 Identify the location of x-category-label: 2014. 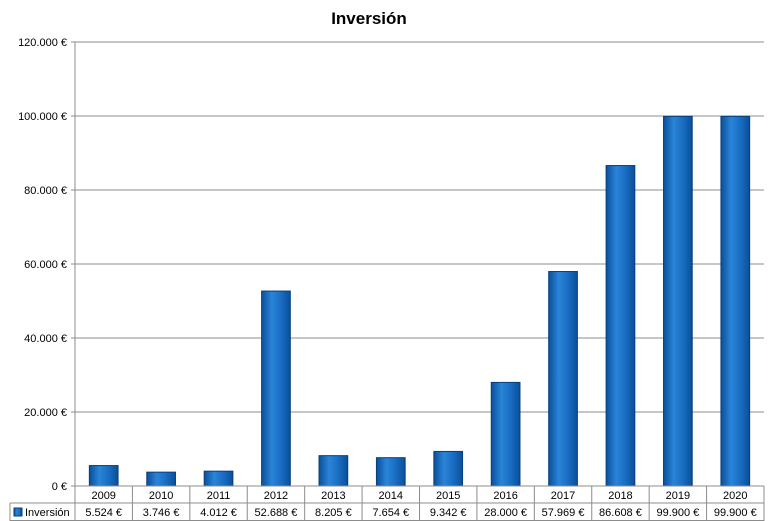
(391, 496).